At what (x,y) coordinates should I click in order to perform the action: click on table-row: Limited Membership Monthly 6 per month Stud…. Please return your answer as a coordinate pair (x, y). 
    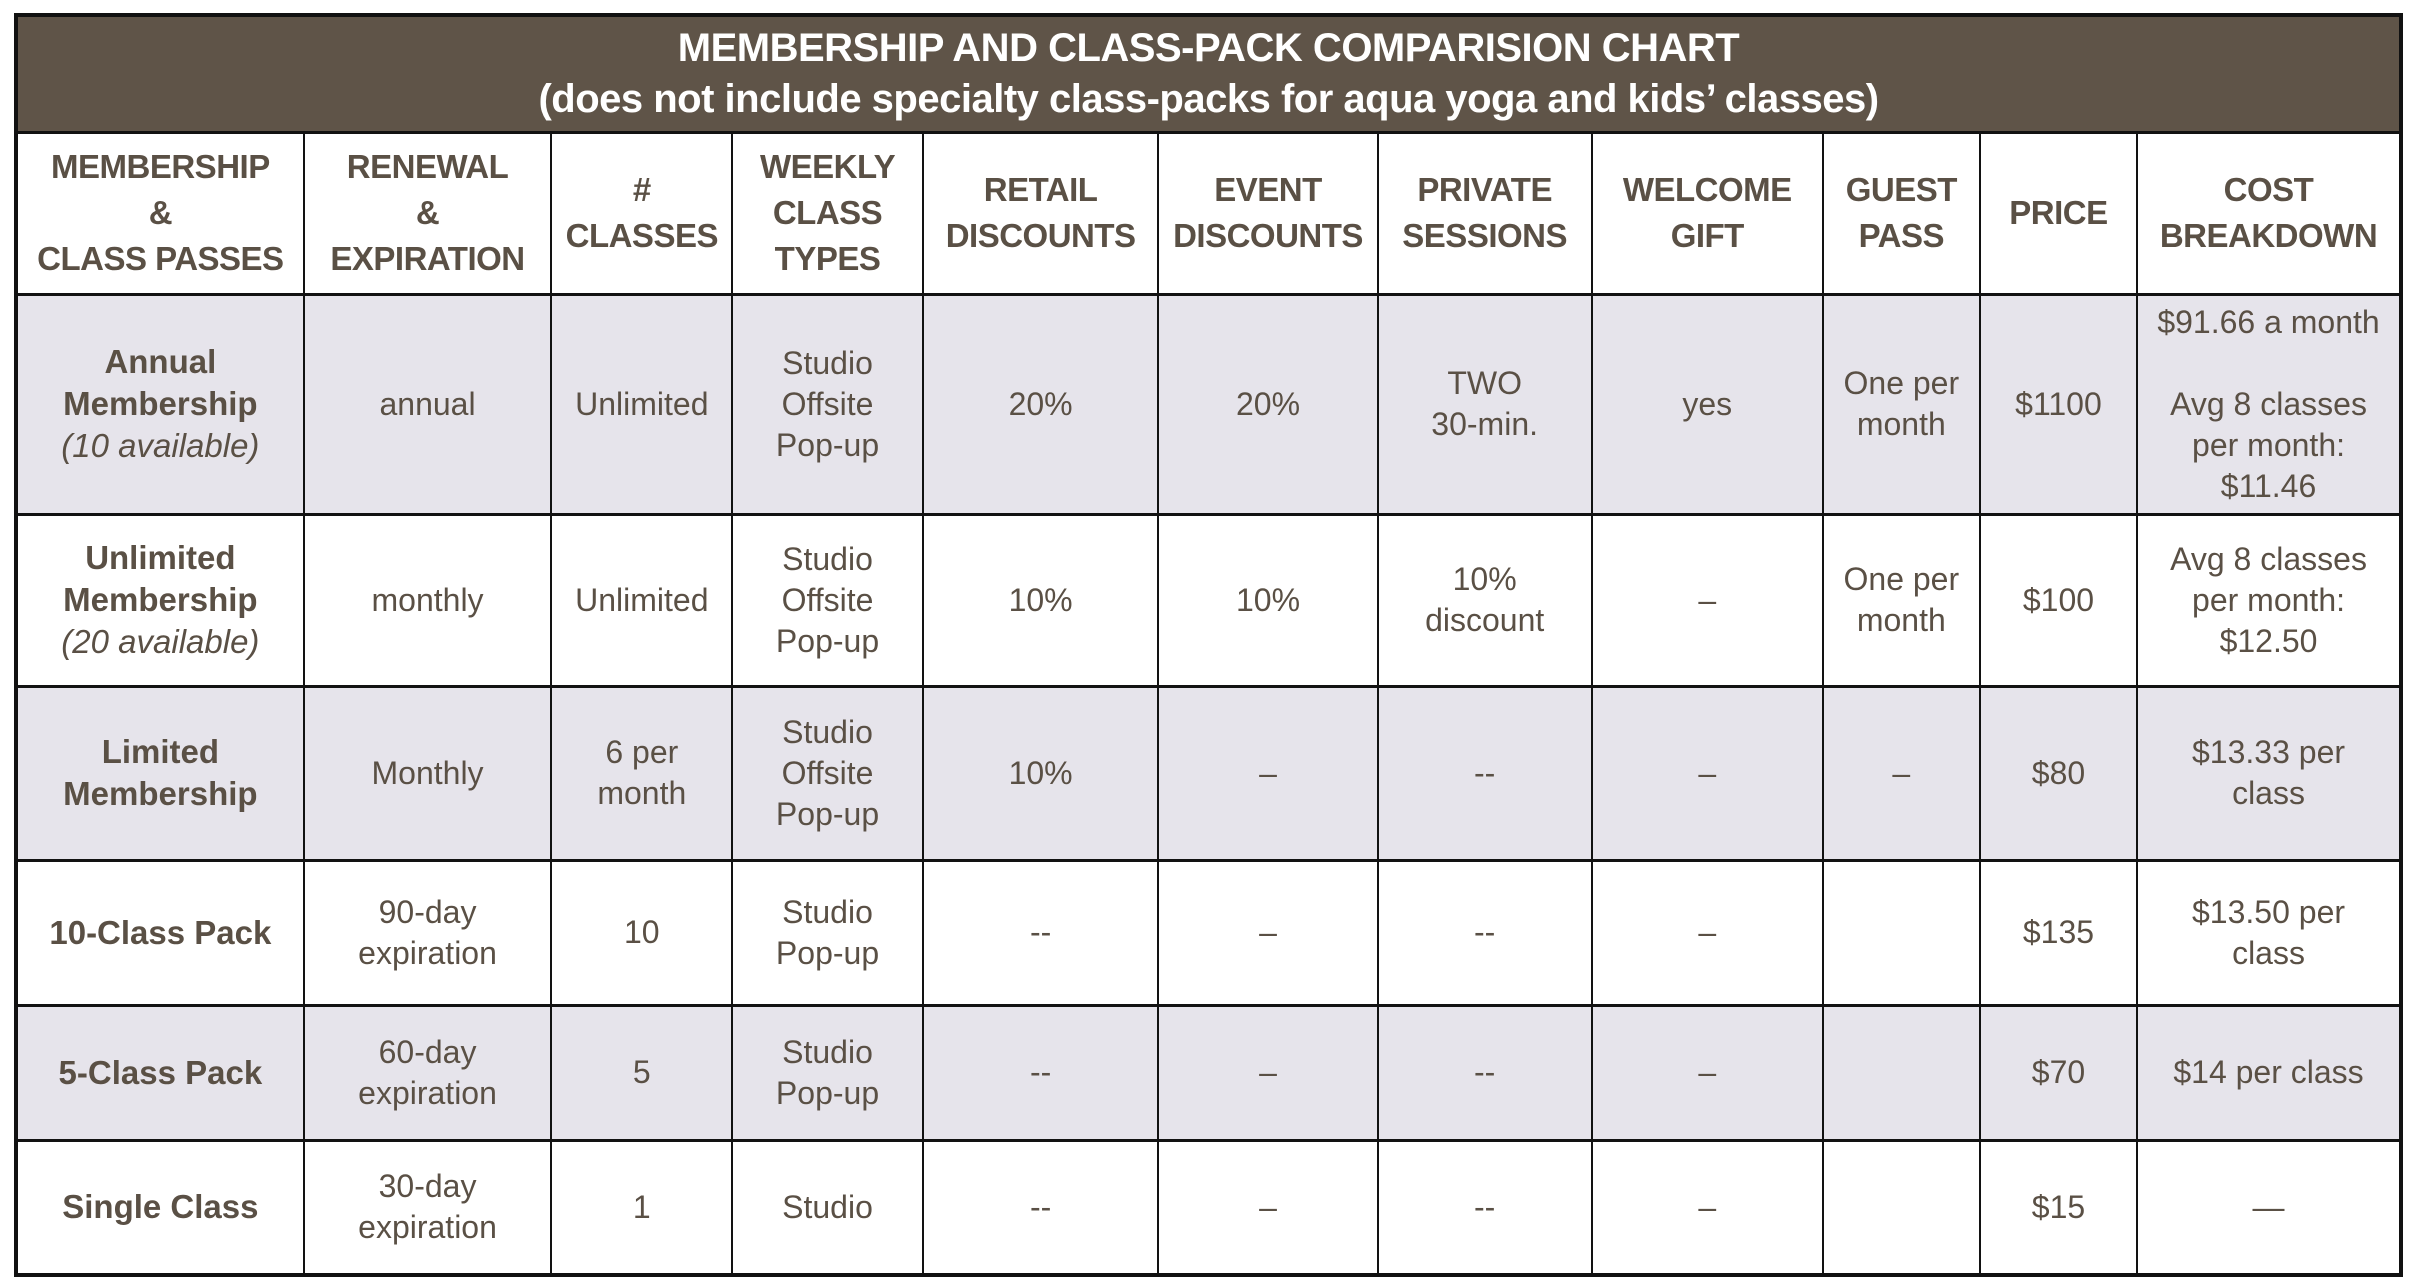
    Looking at the image, I should click on (1208, 773).